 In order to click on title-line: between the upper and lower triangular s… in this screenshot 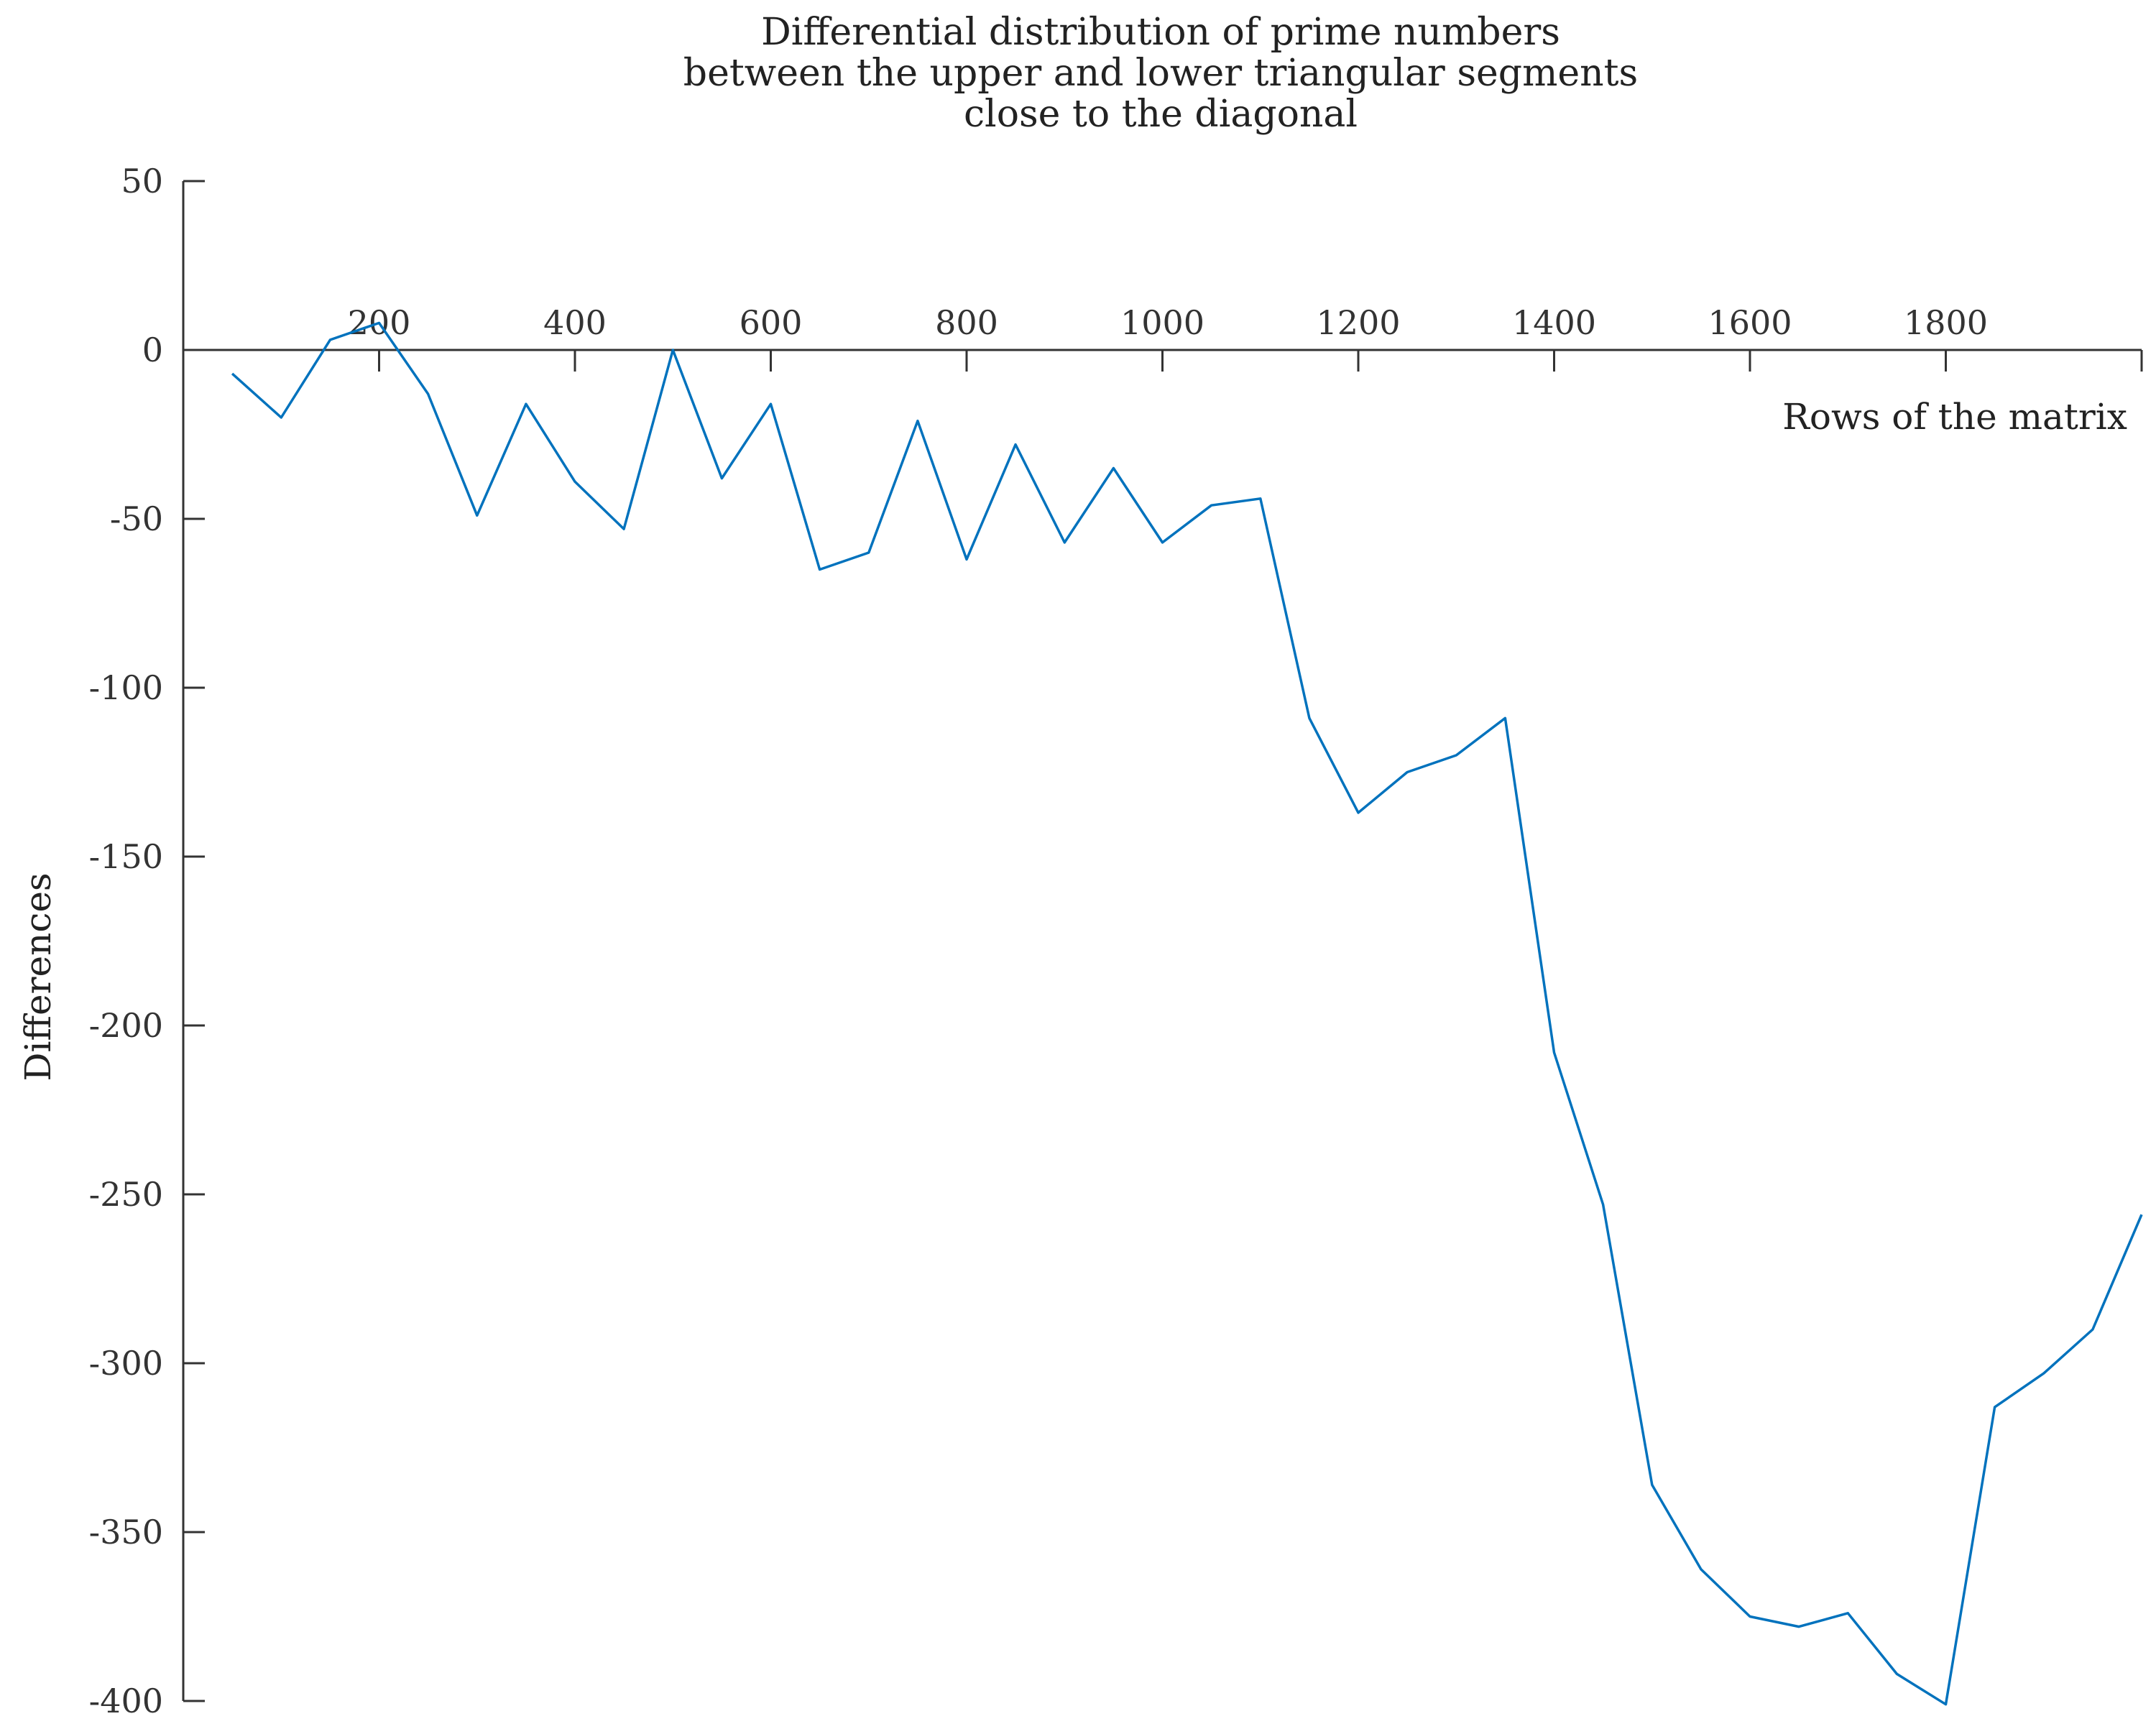, I will do `click(1160, 73)`.